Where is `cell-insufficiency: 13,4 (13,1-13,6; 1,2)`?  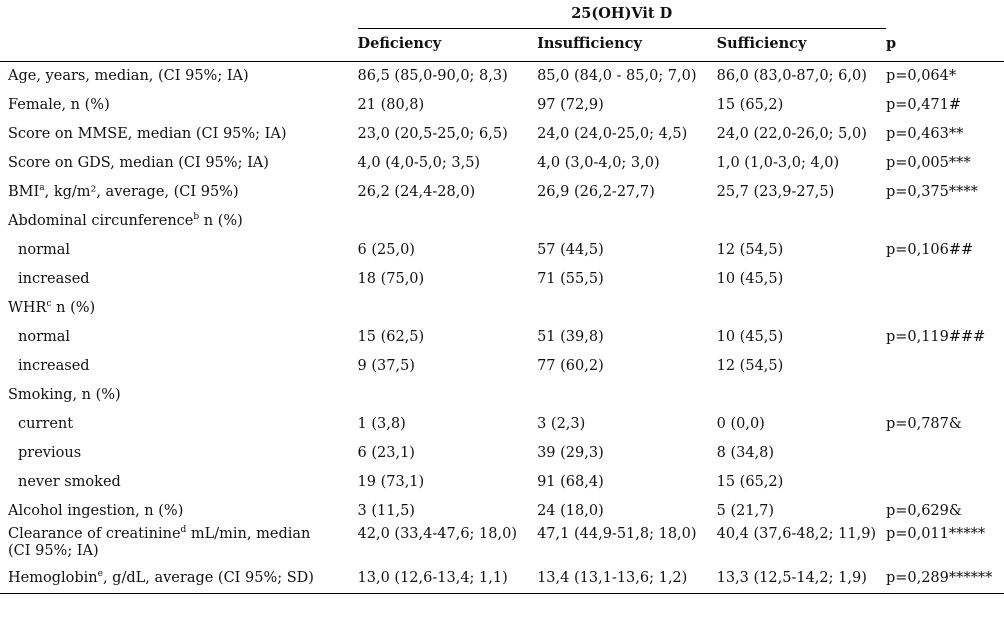 cell-insufficiency: 13,4 (13,1-13,6; 1,2) is located at coordinates (627, 579).